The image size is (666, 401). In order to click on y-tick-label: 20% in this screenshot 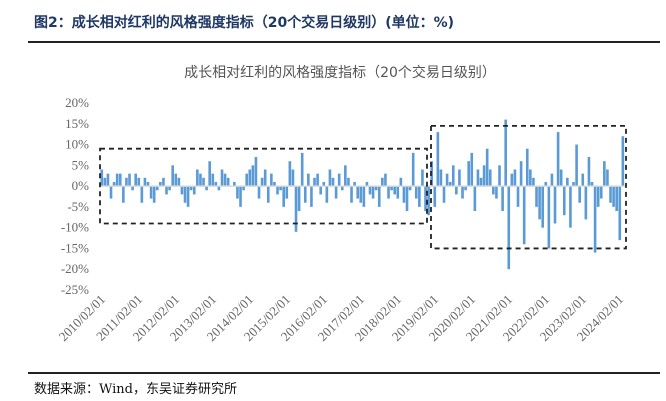, I will do `click(77, 102)`.